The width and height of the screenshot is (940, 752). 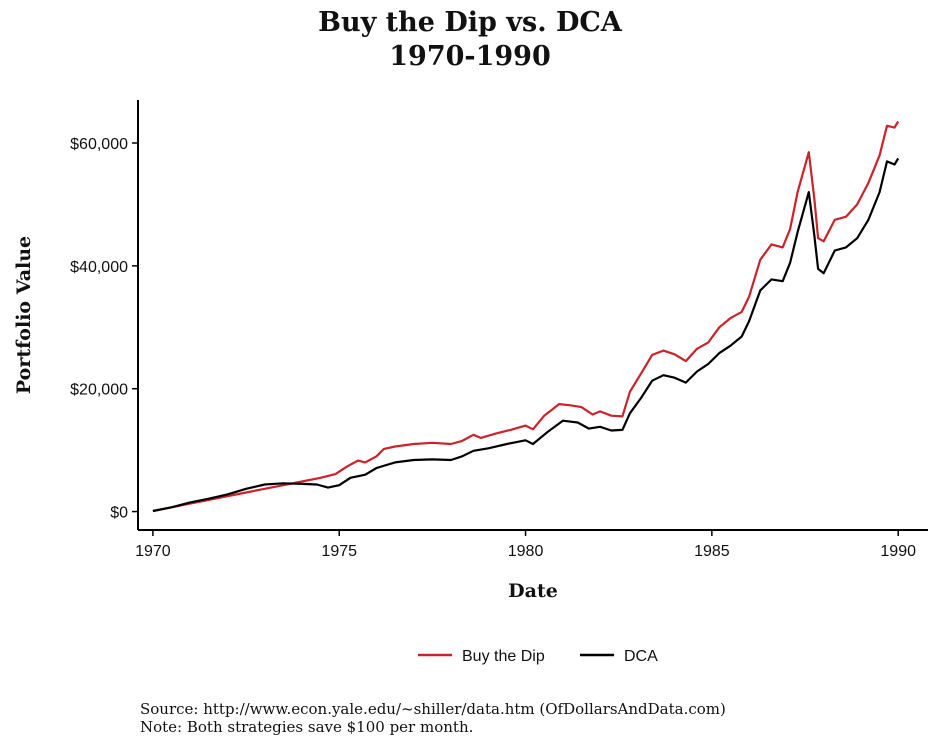 What do you see at coordinates (641, 656) in the screenshot?
I see `legend-label-dca: DCA` at bounding box center [641, 656].